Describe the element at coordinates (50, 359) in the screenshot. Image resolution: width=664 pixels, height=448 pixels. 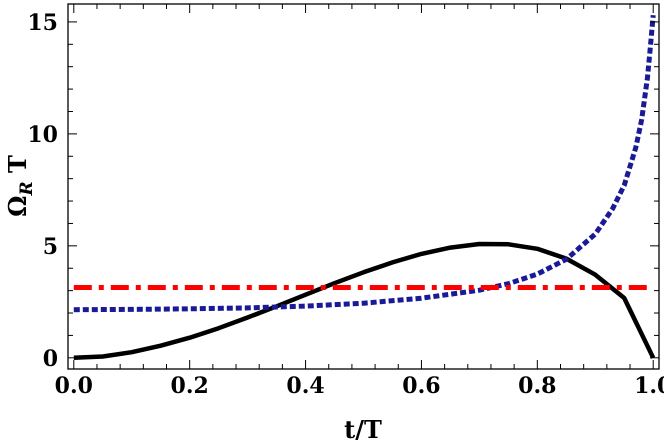
I see `y-tick-label: 0` at that location.